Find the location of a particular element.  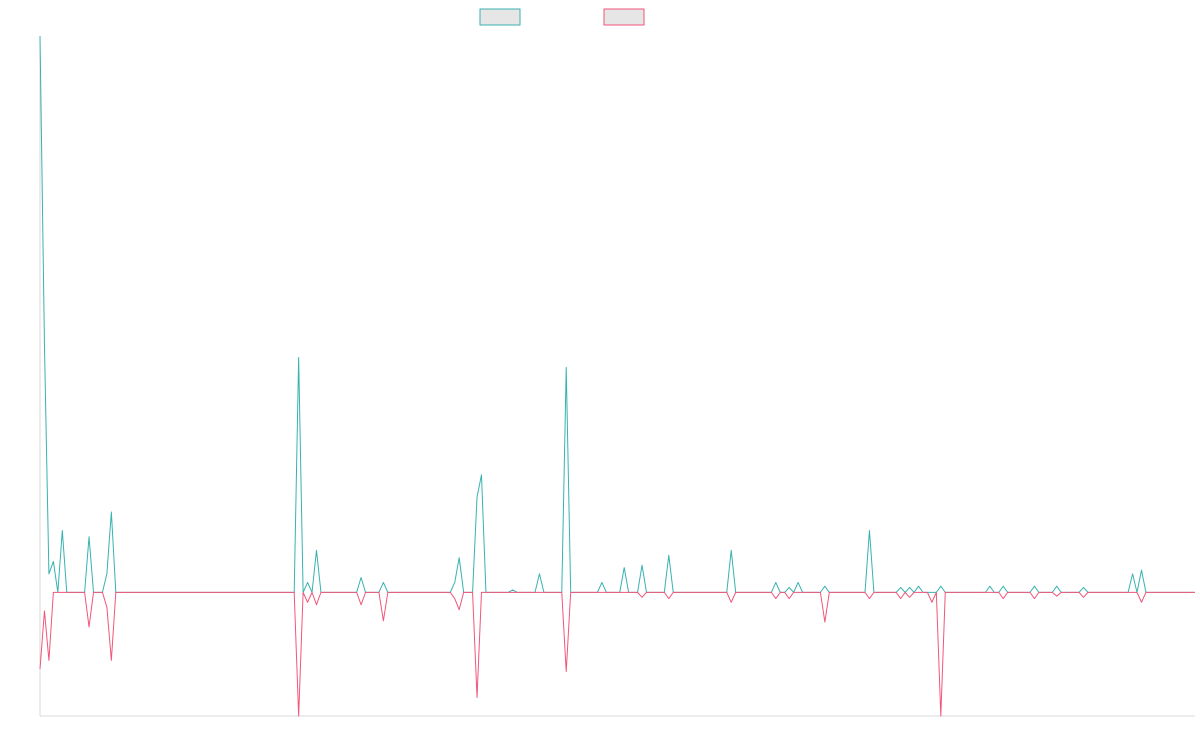

legend is located at coordinates (562, 17).